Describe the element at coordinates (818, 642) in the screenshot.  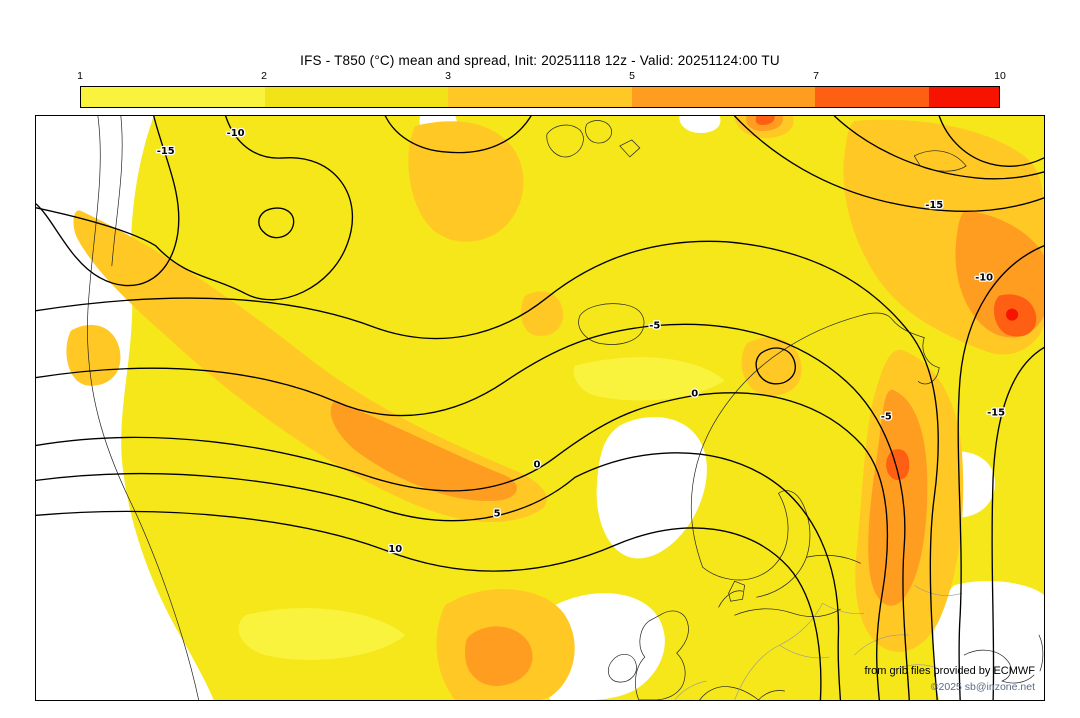
I see `country-borders` at that location.